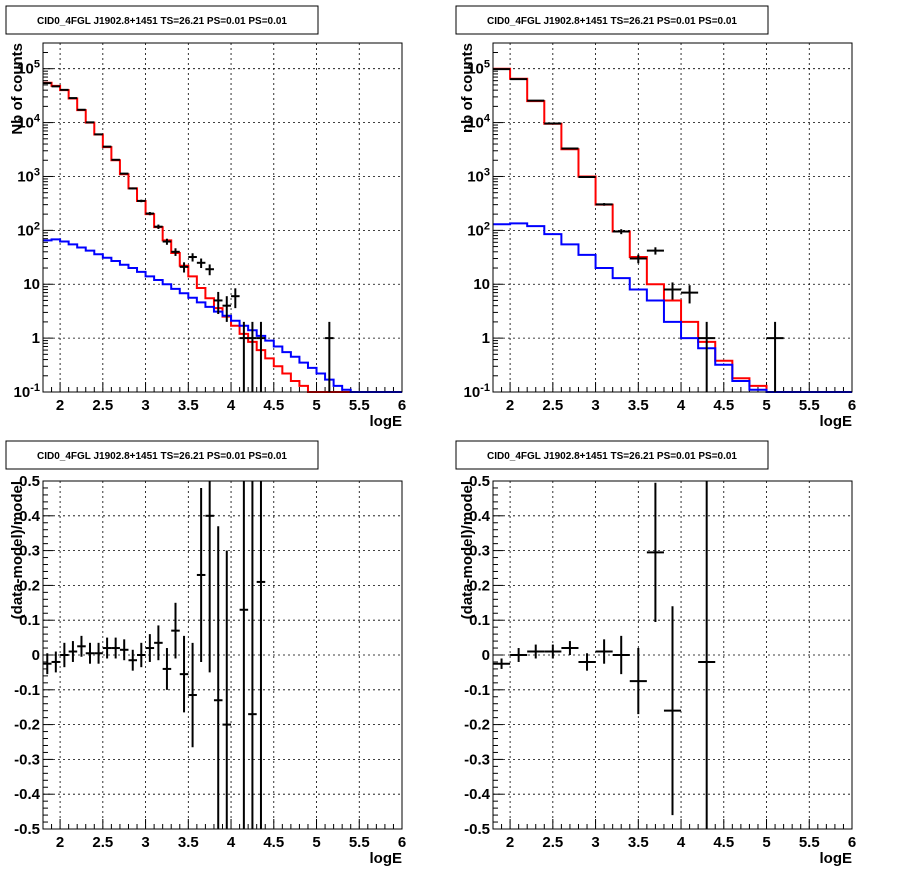  I want to click on y-axis-label: Nb of counts, so click(17, 89).